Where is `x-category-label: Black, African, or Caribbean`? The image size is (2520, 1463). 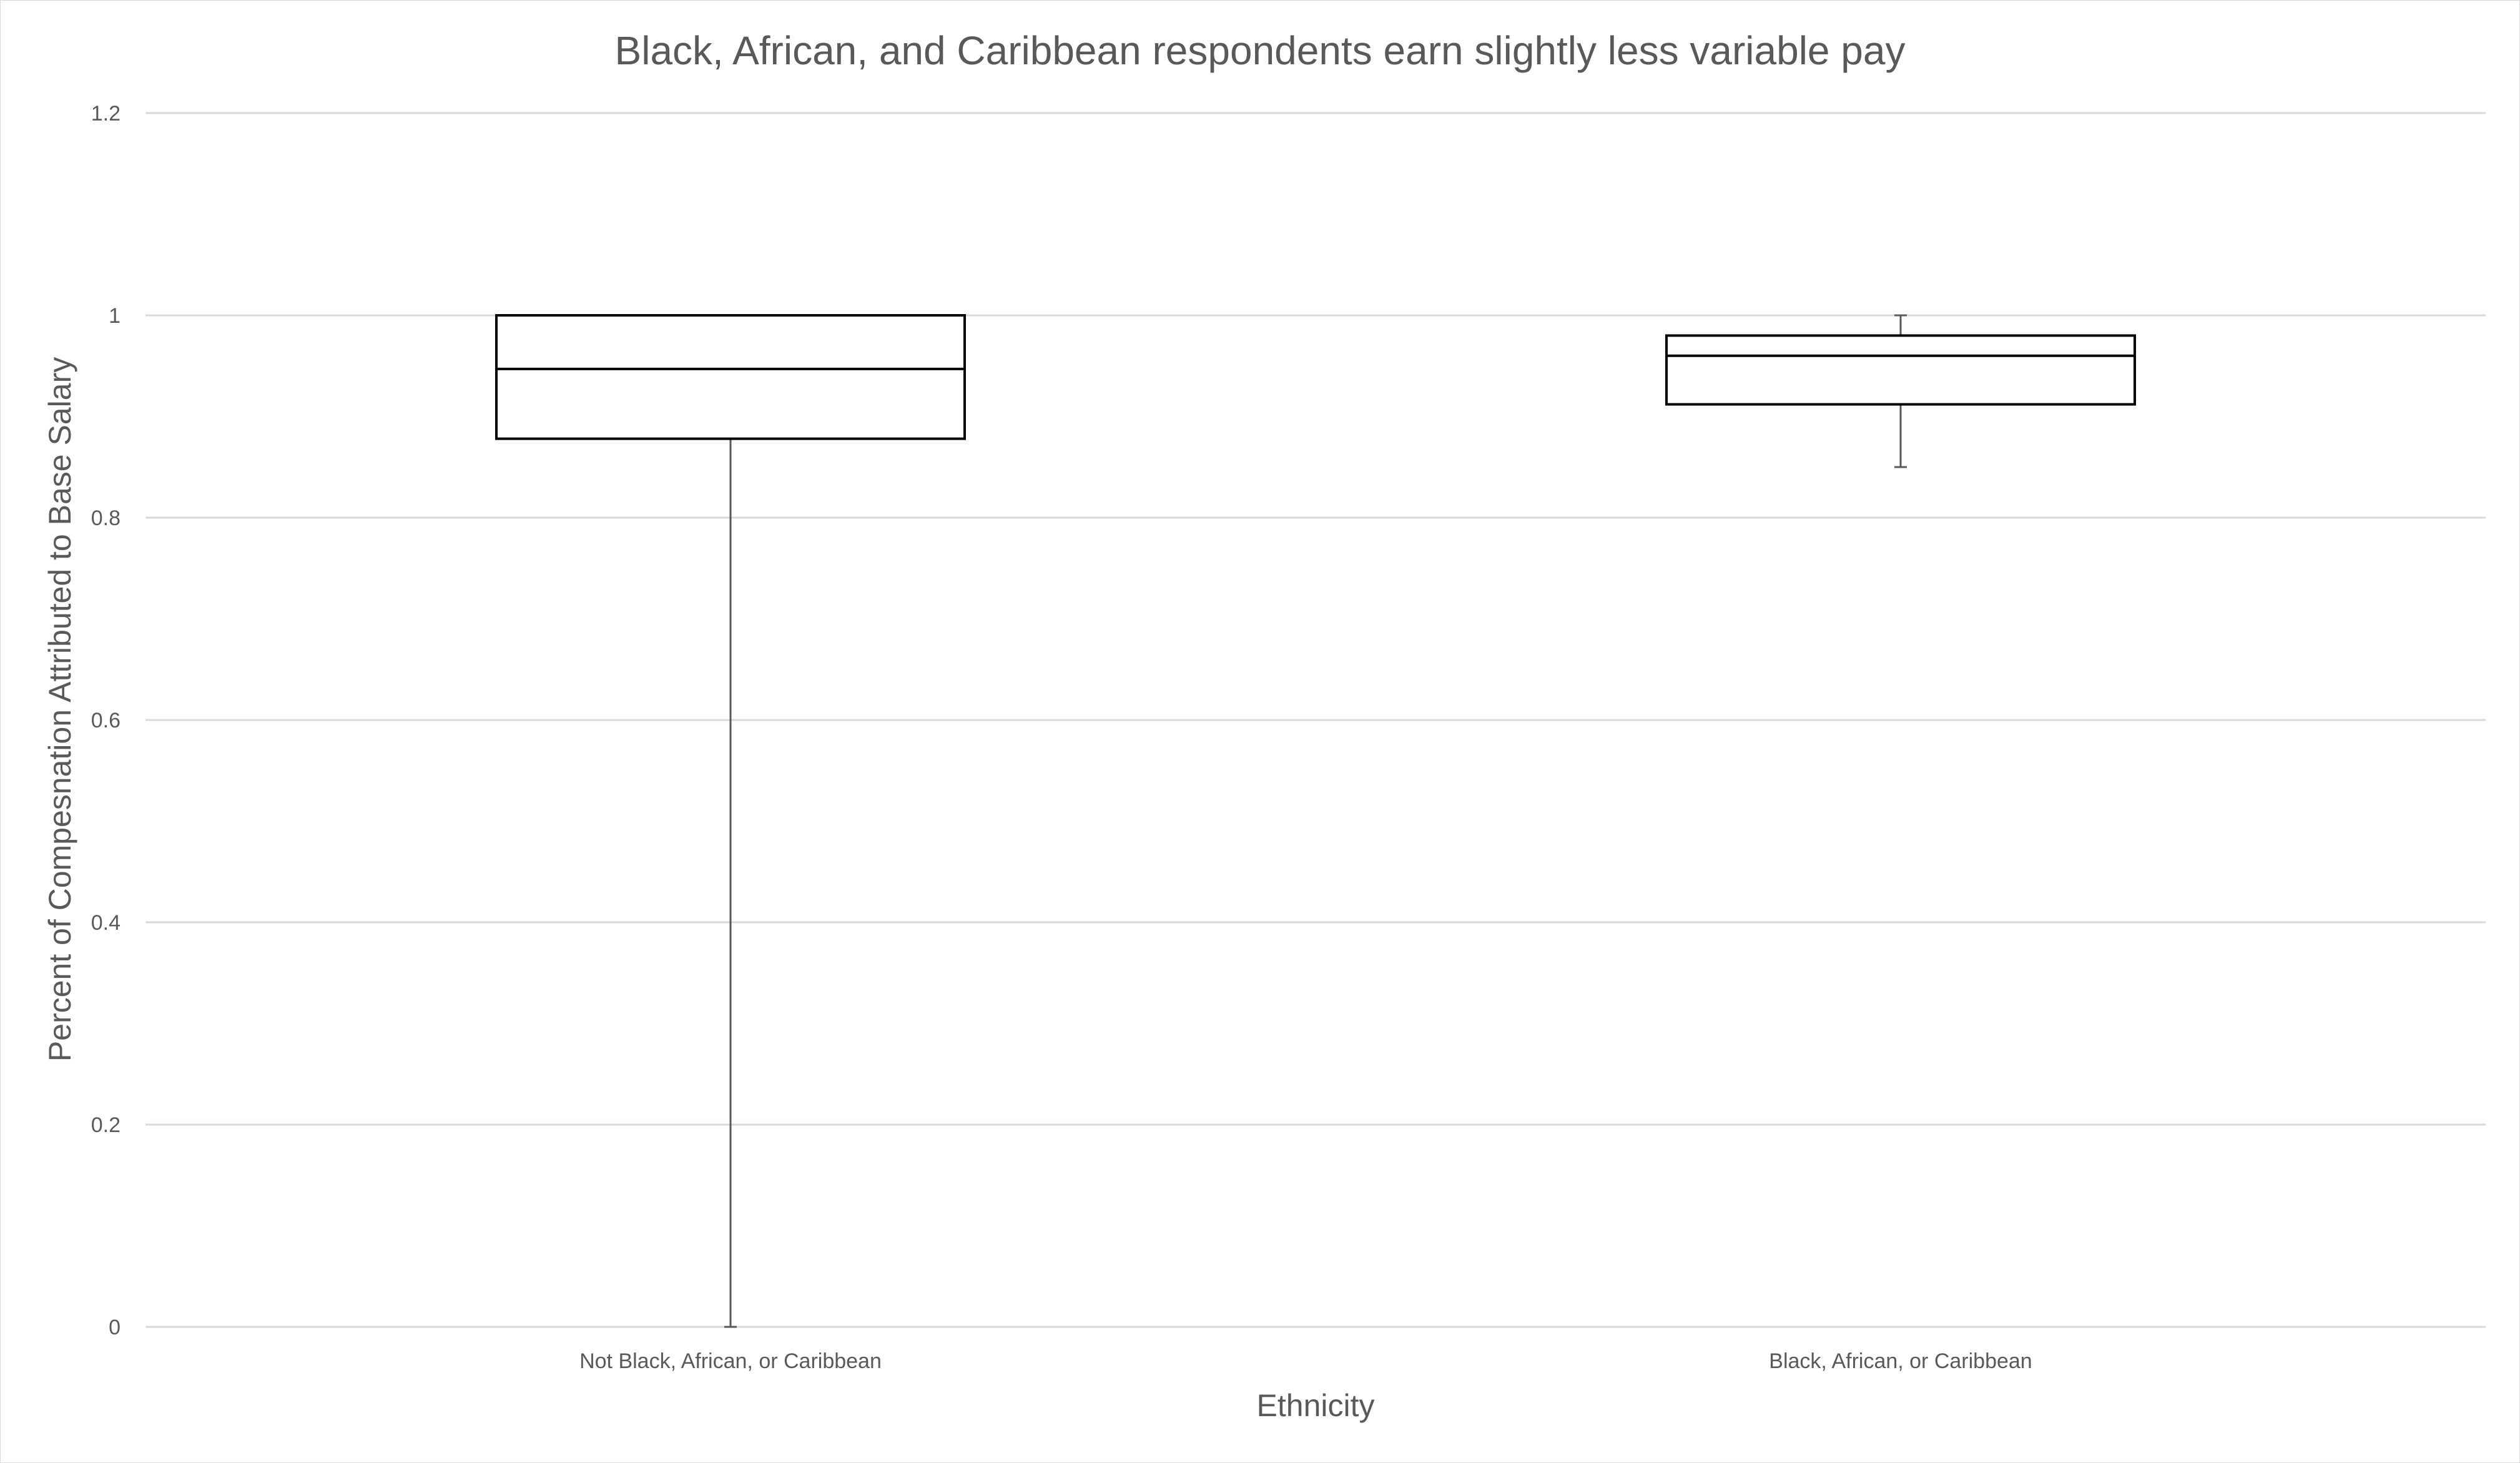
x-category-label: Black, African, or Caribbean is located at coordinates (1900, 1361).